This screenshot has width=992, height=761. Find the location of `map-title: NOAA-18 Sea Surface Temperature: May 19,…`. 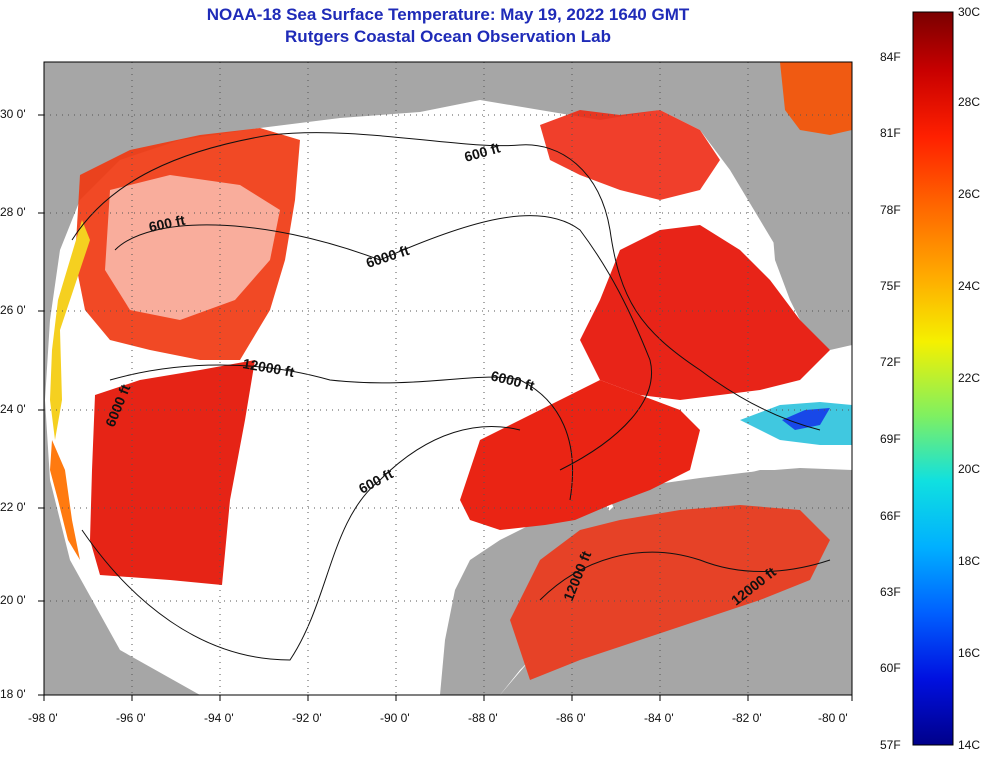

map-title: NOAA-18 Sea Surface Temperature: May 19,… is located at coordinates (448, 26).